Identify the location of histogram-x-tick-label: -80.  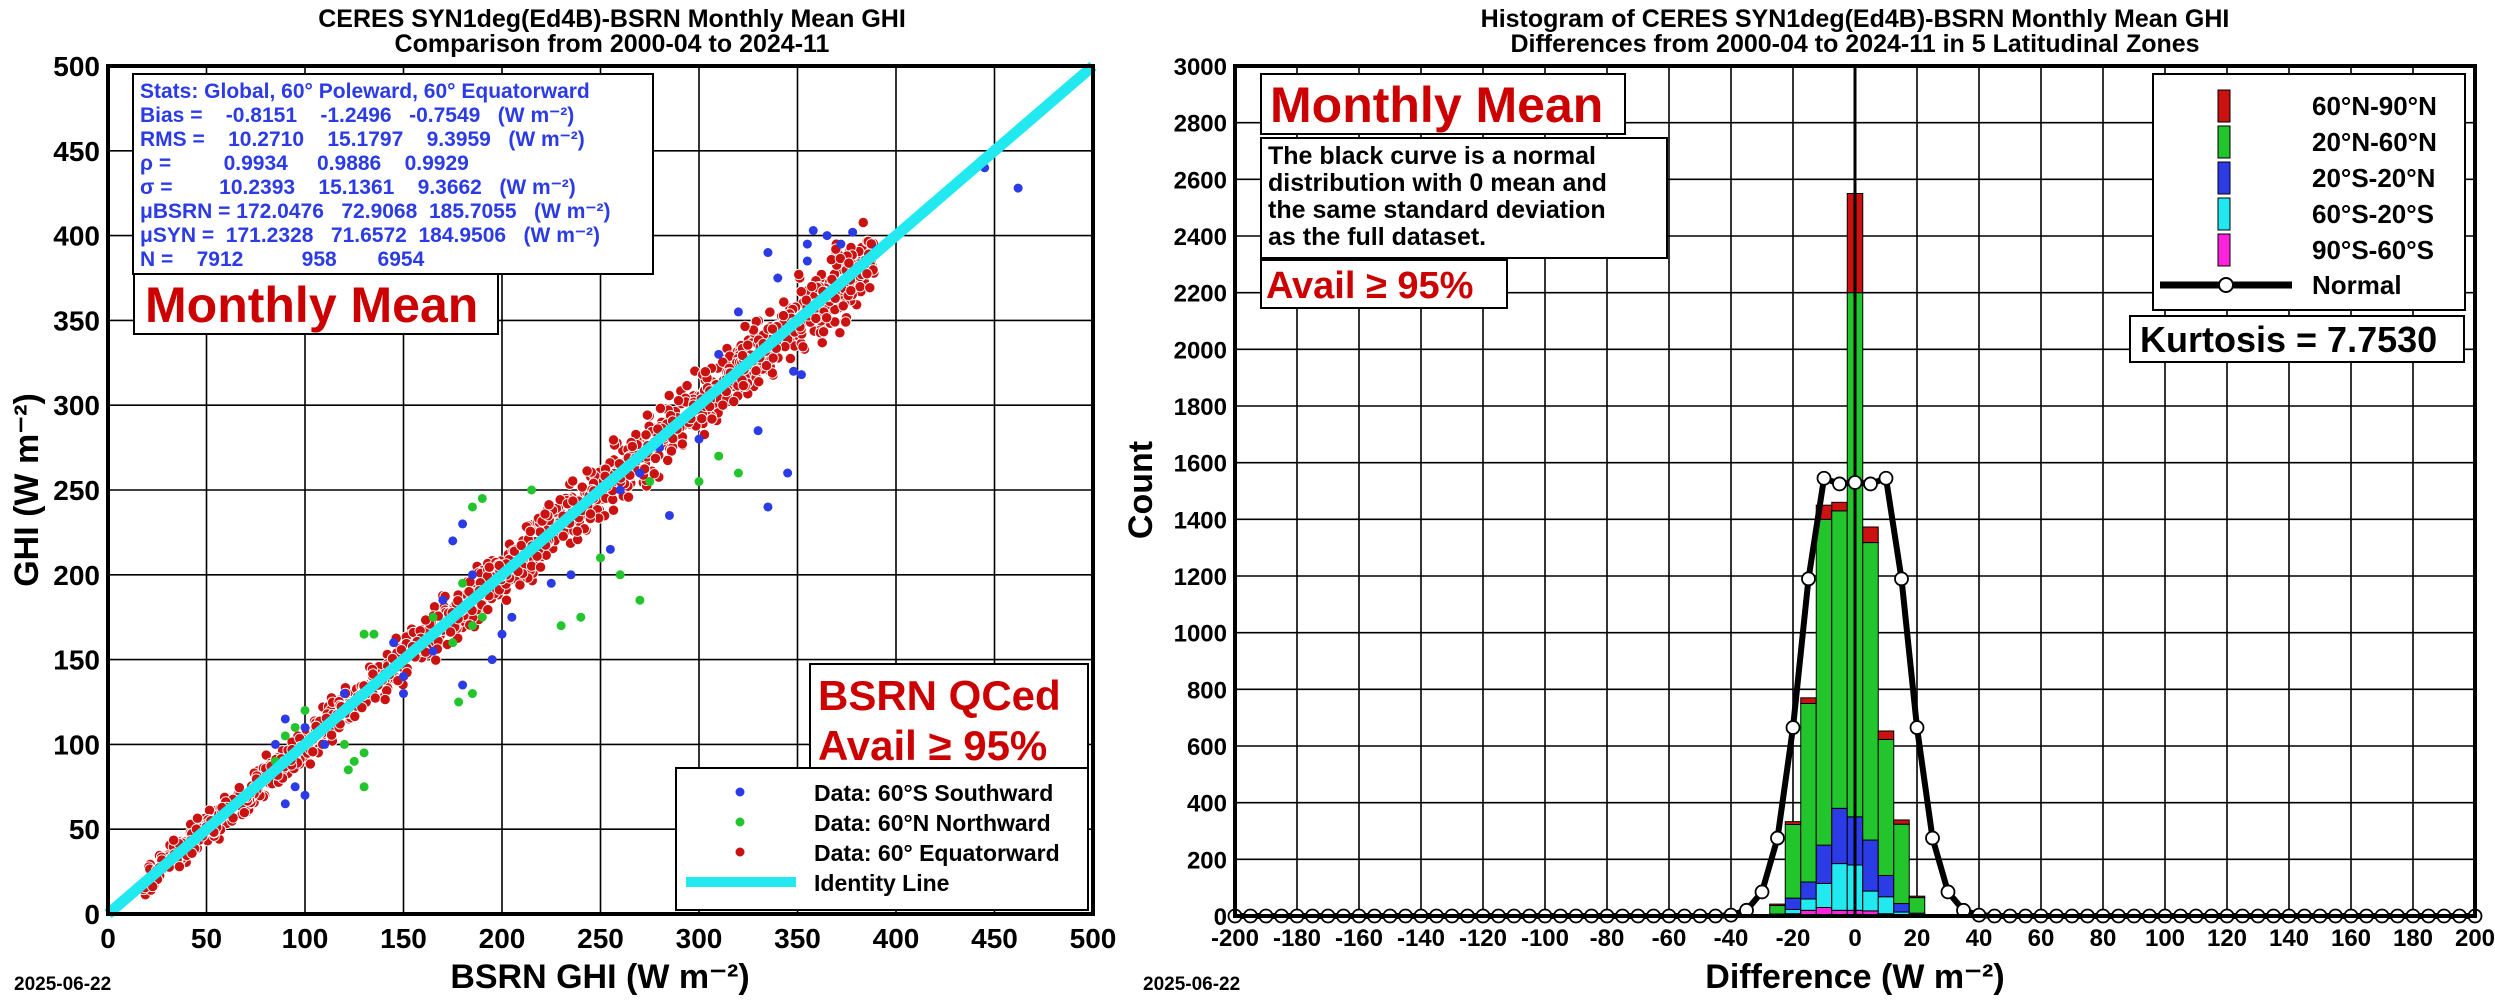
(1607, 938).